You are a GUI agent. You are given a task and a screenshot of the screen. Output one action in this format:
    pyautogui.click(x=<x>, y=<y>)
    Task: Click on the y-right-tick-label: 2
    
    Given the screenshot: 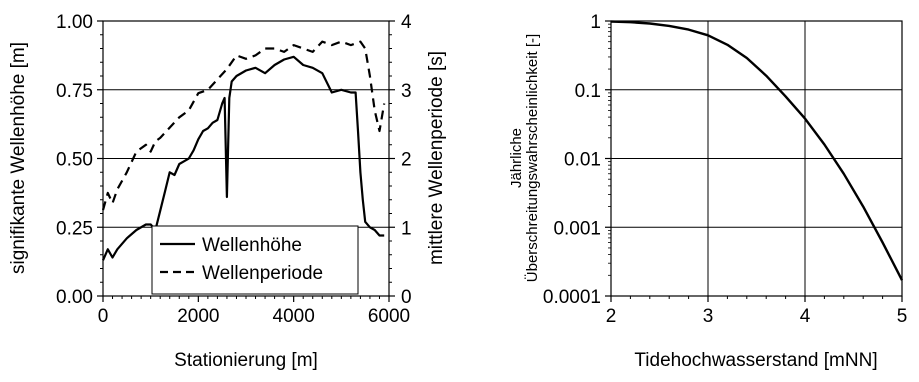 What is the action you would take?
    pyautogui.click(x=406, y=160)
    